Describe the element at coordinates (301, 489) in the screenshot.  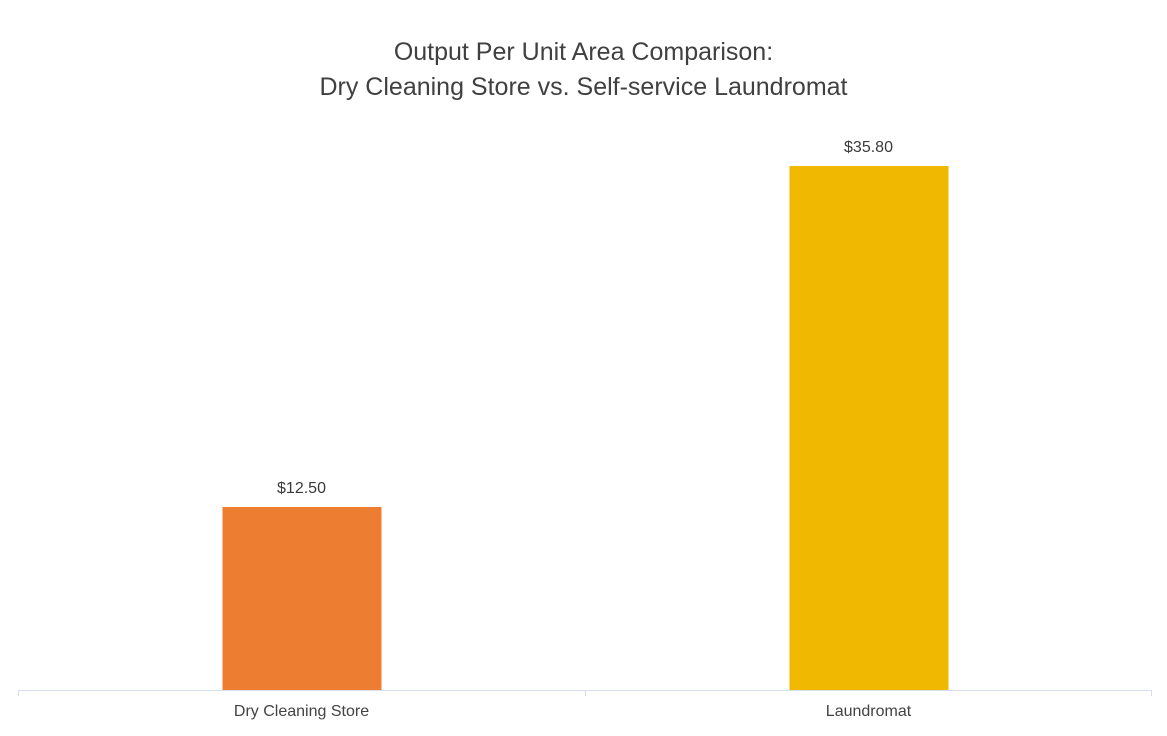
I see `value-label-dry-cleaning-store: $12.50` at that location.